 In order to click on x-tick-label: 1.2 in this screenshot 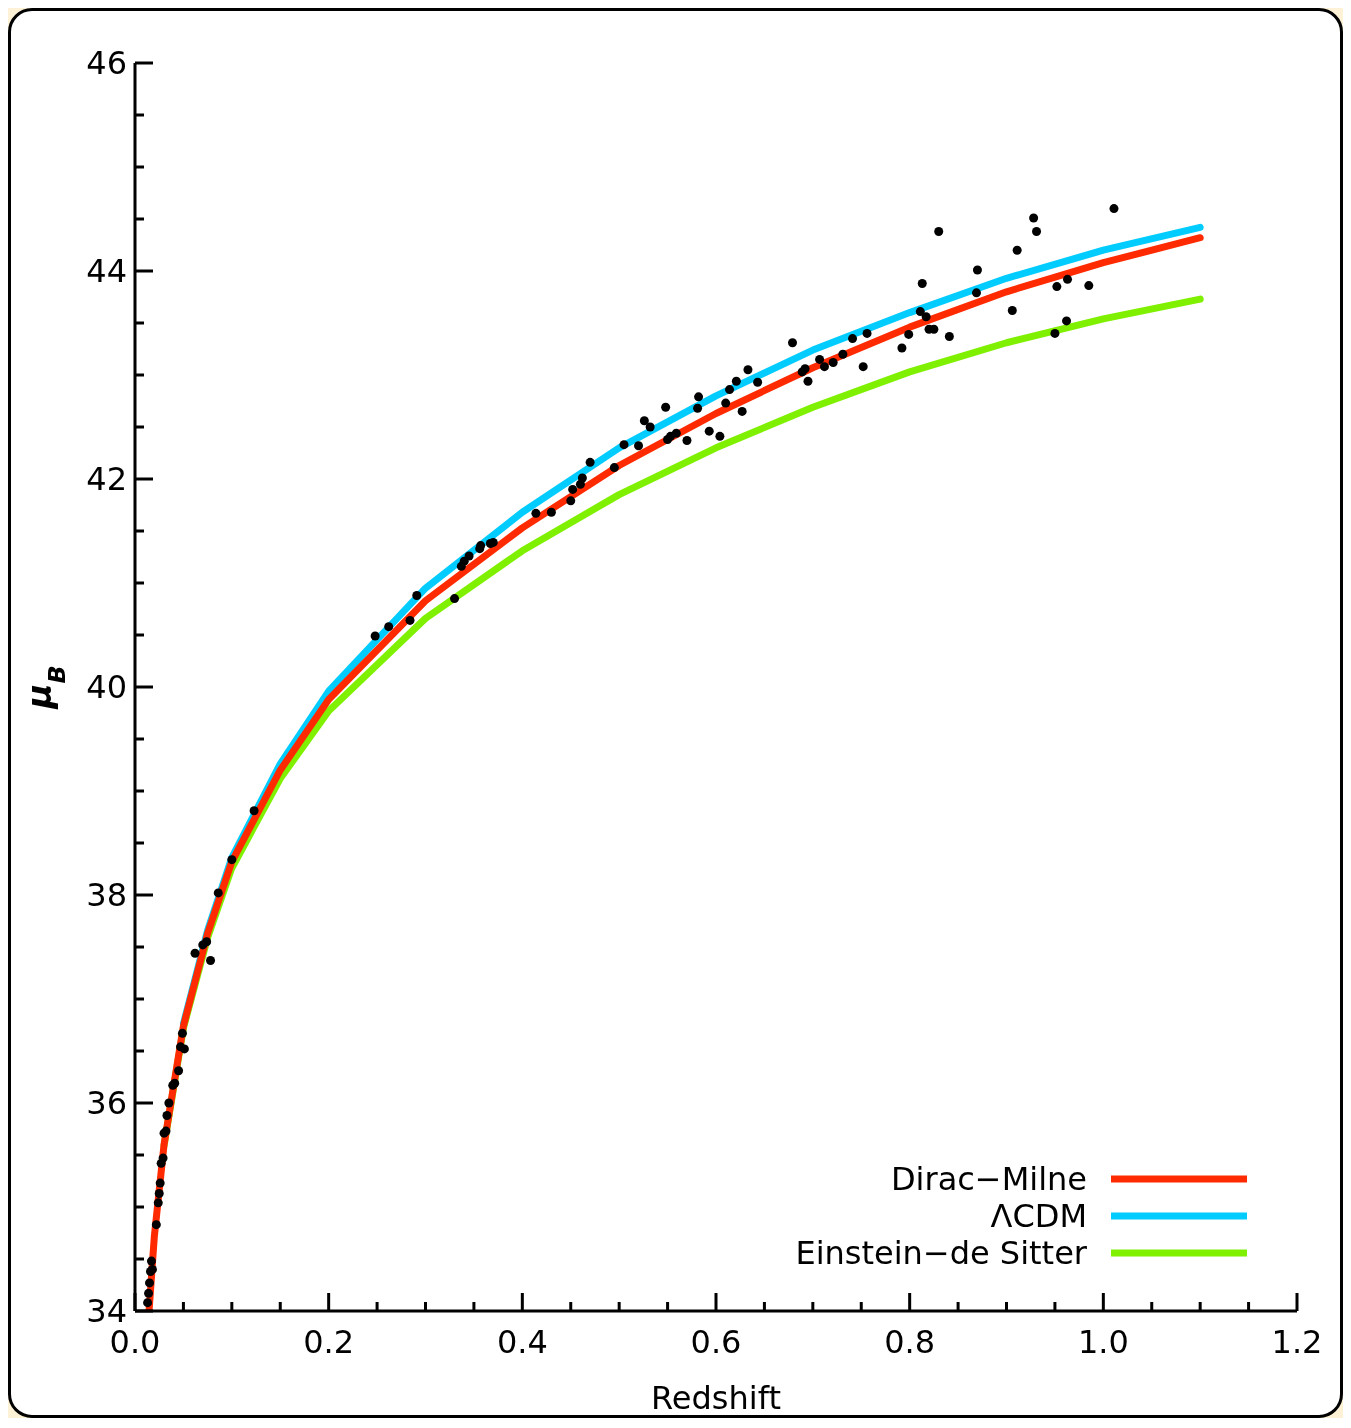, I will do `click(1297, 1342)`.